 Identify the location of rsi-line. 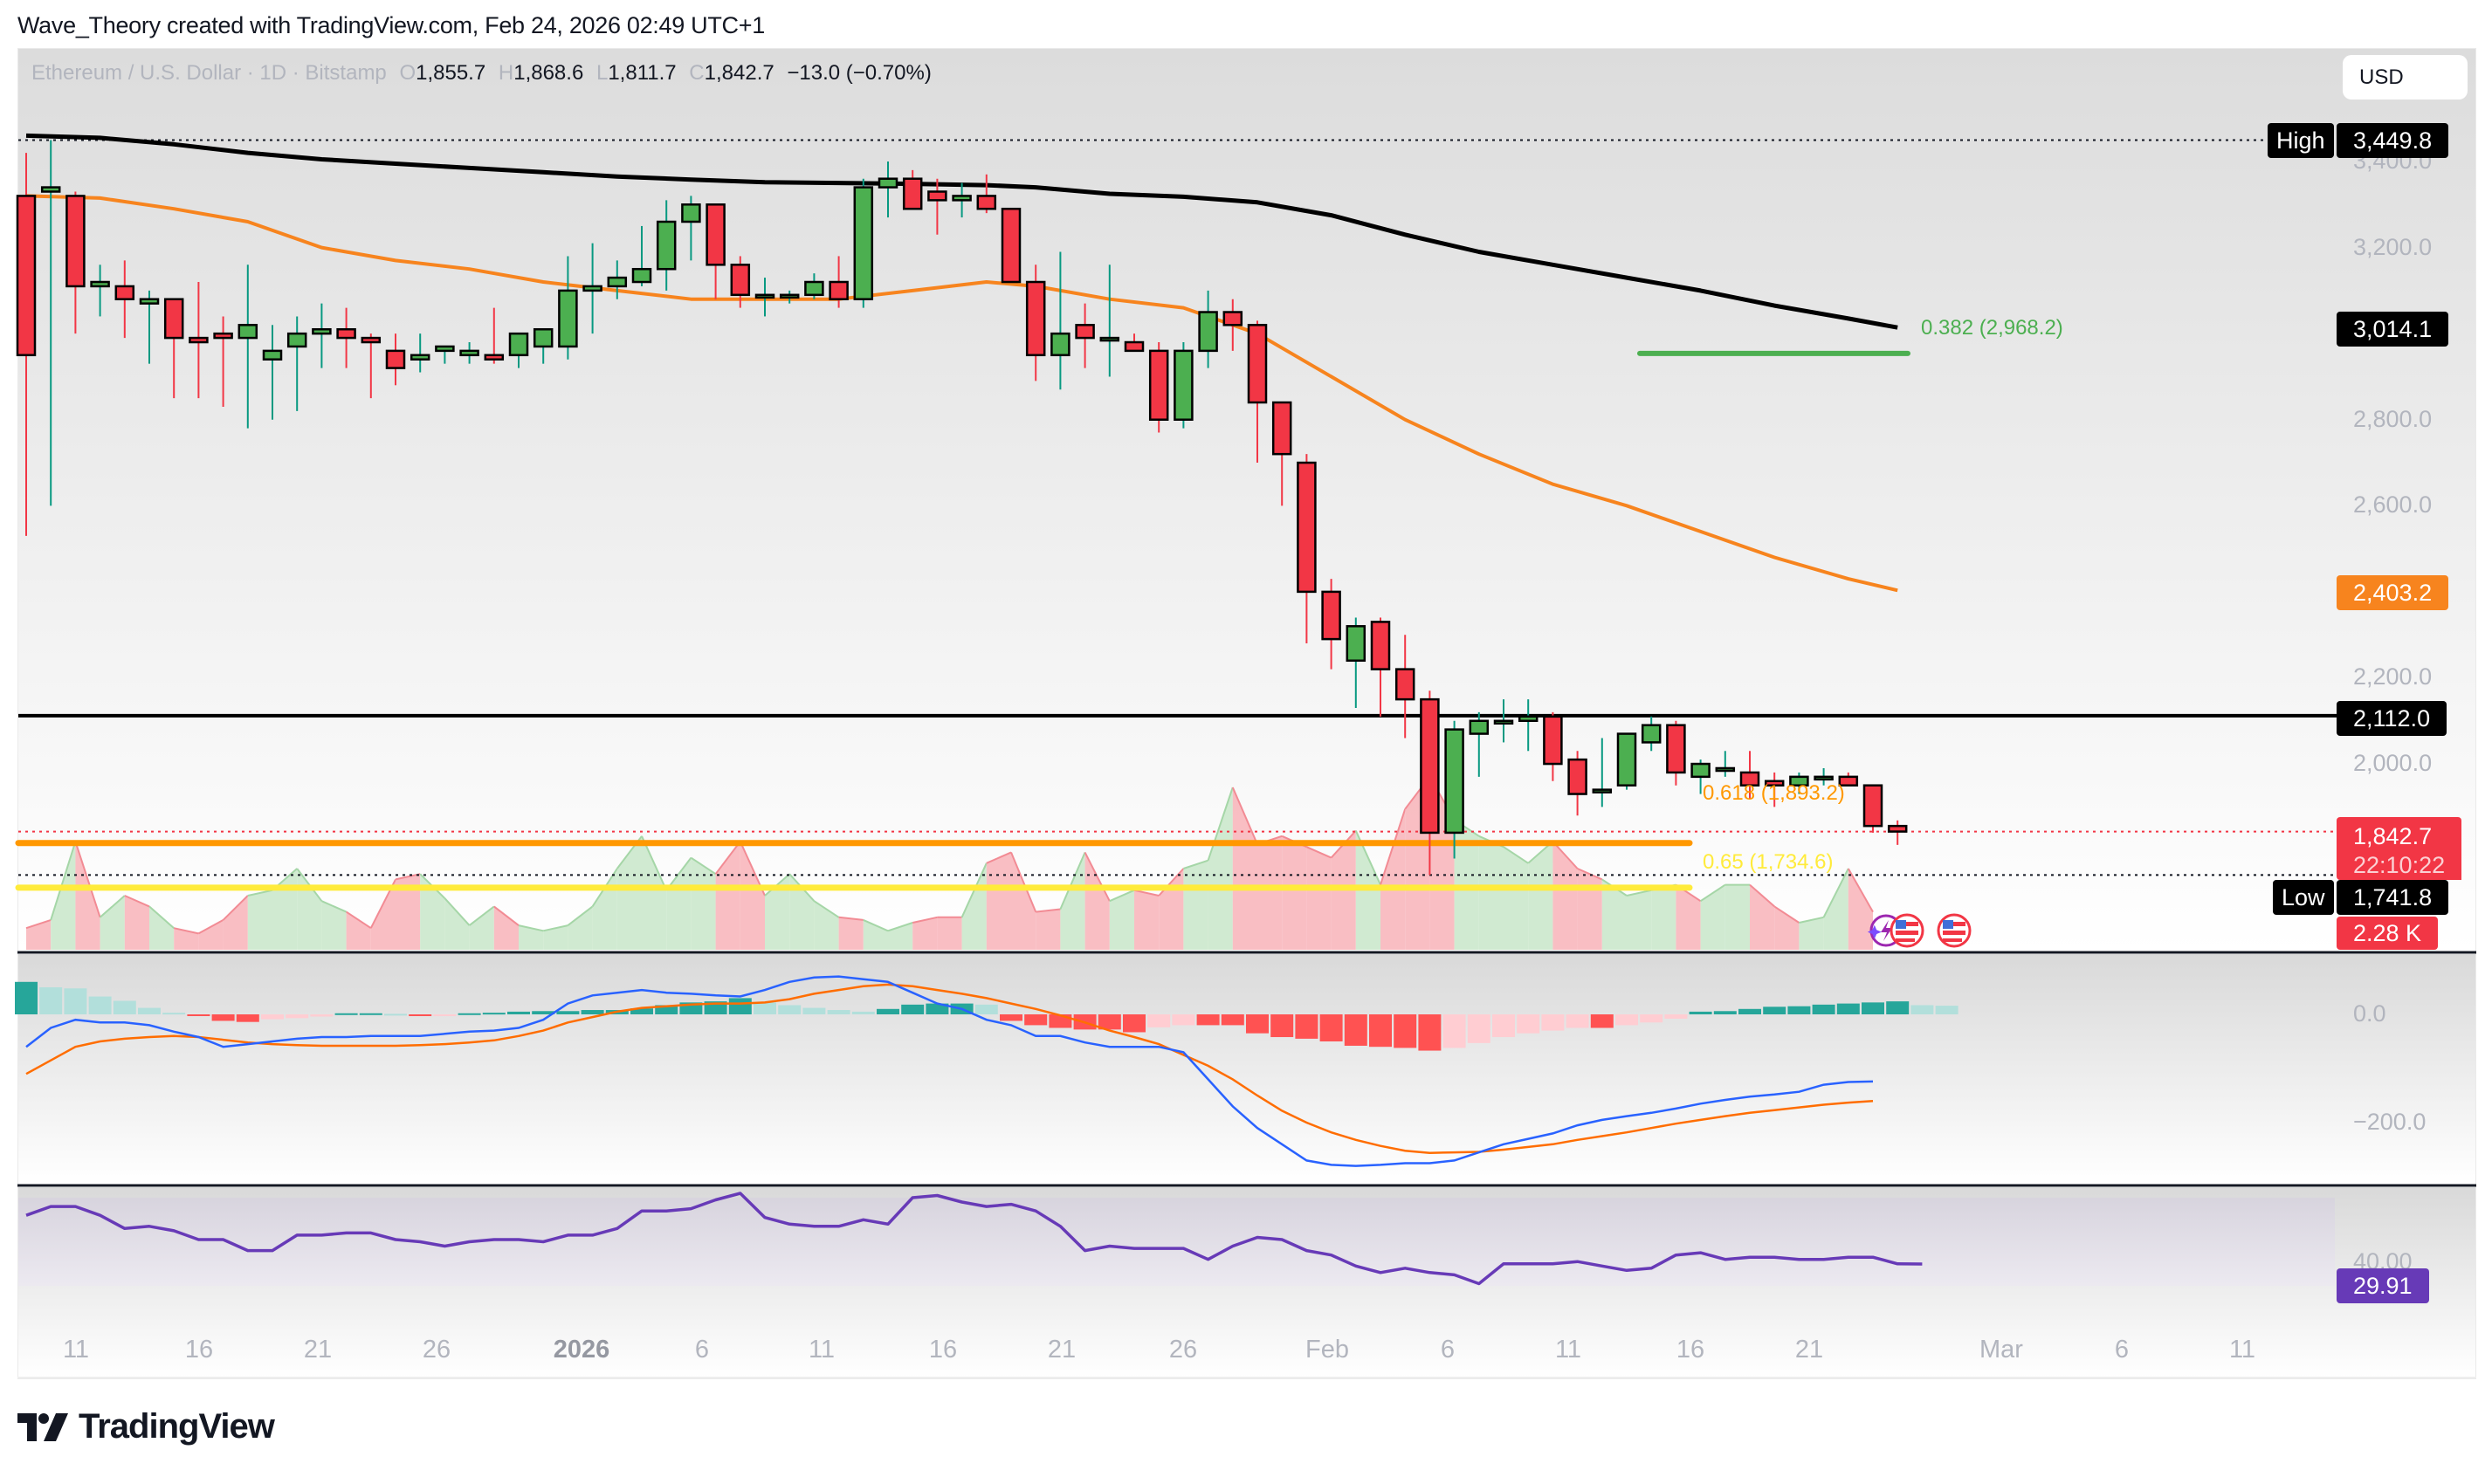
(974, 1239).